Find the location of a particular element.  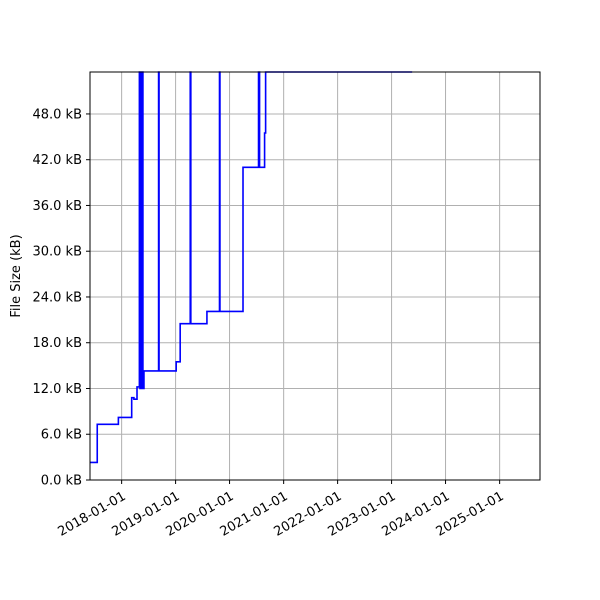

y-tick-label: 48.0 kB is located at coordinates (57, 114).